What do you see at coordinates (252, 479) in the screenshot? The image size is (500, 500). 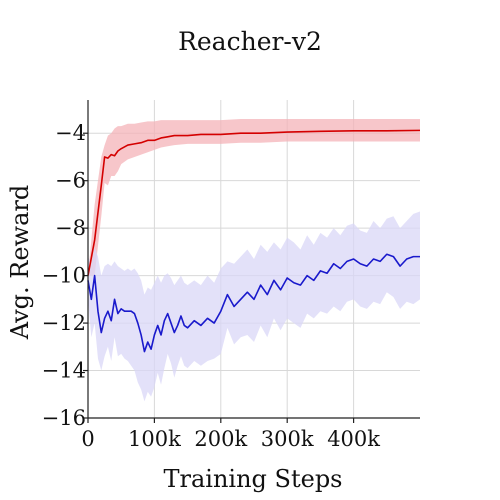 I see `x-axis-title: Training Steps` at bounding box center [252, 479].